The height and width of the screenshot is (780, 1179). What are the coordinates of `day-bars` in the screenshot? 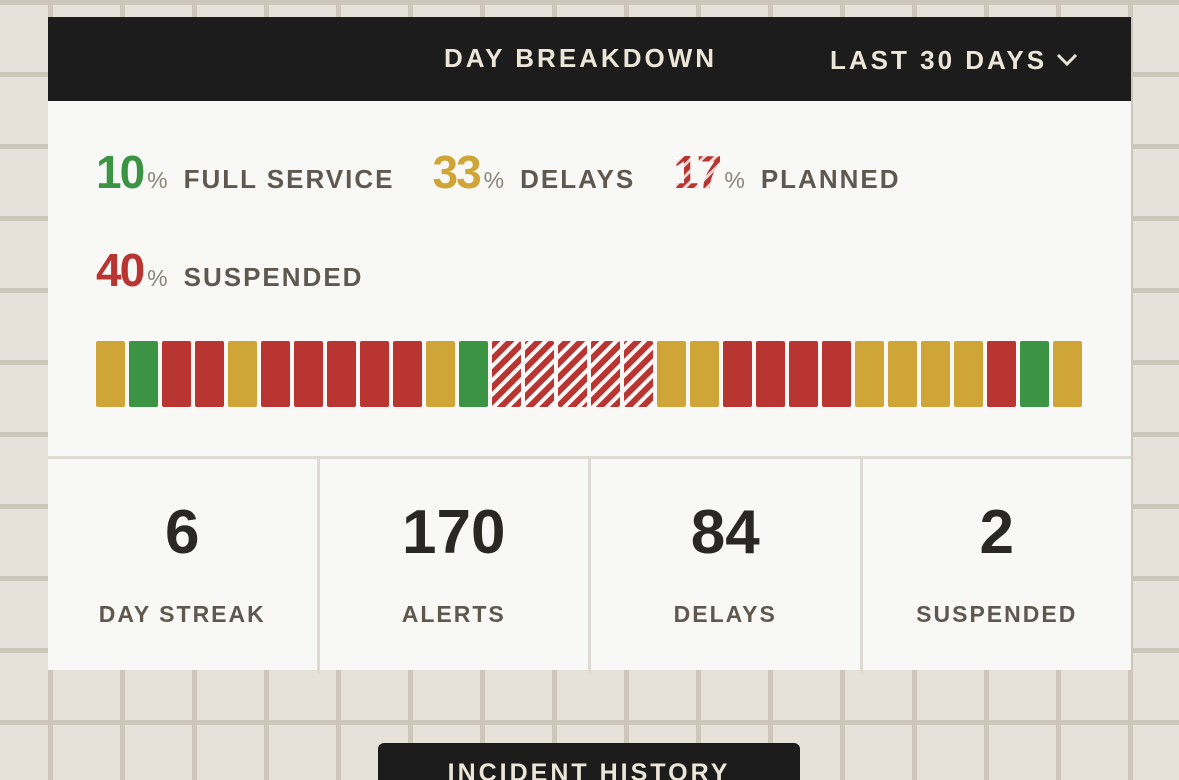 It's located at (589, 374).